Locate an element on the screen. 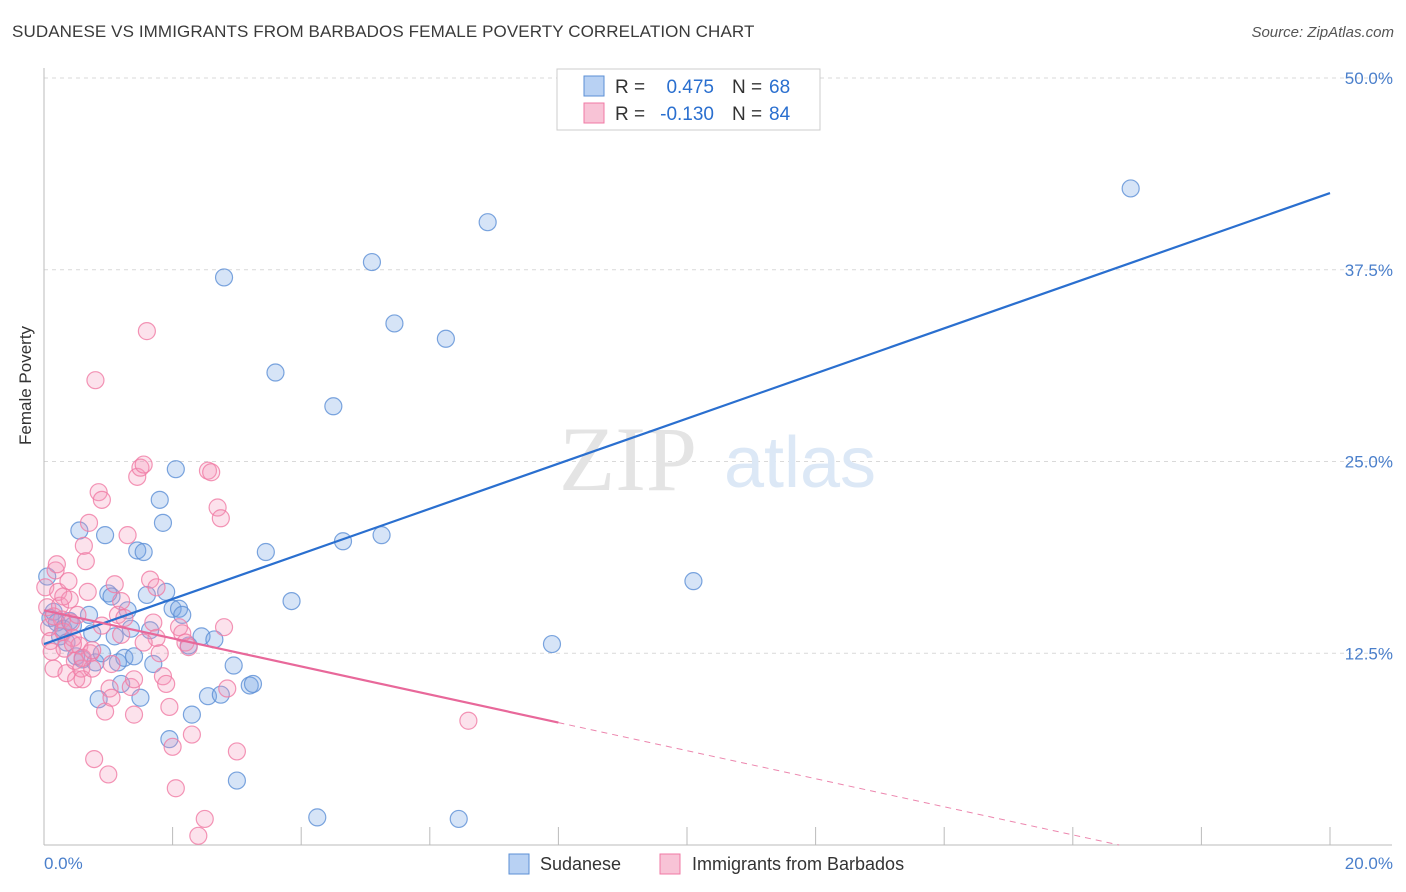 Image resolution: width=1406 pixels, height=892 pixels. series-legend: Sudanese Immigrants from Barbados is located at coordinates (706, 864).